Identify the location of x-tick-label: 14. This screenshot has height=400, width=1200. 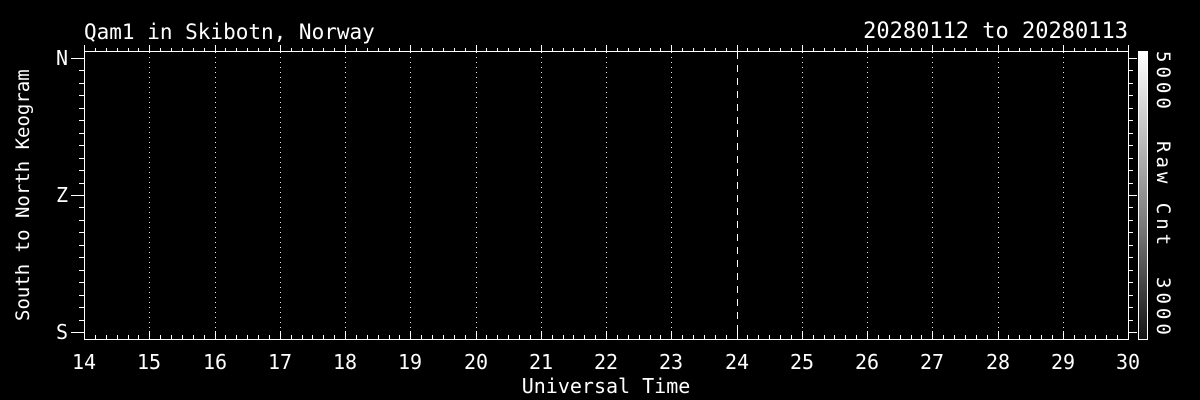
(84, 362).